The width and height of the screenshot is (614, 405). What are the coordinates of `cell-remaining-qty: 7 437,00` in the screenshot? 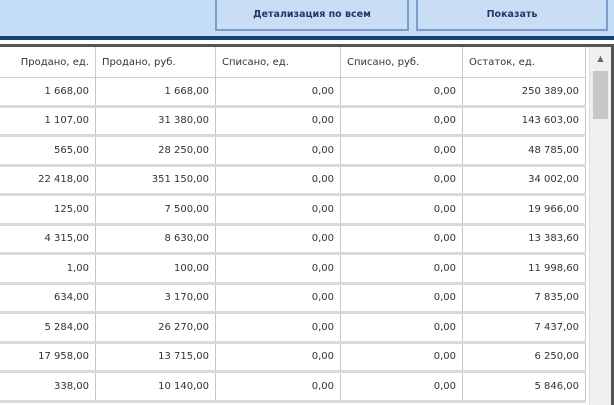 It's located at (524, 327).